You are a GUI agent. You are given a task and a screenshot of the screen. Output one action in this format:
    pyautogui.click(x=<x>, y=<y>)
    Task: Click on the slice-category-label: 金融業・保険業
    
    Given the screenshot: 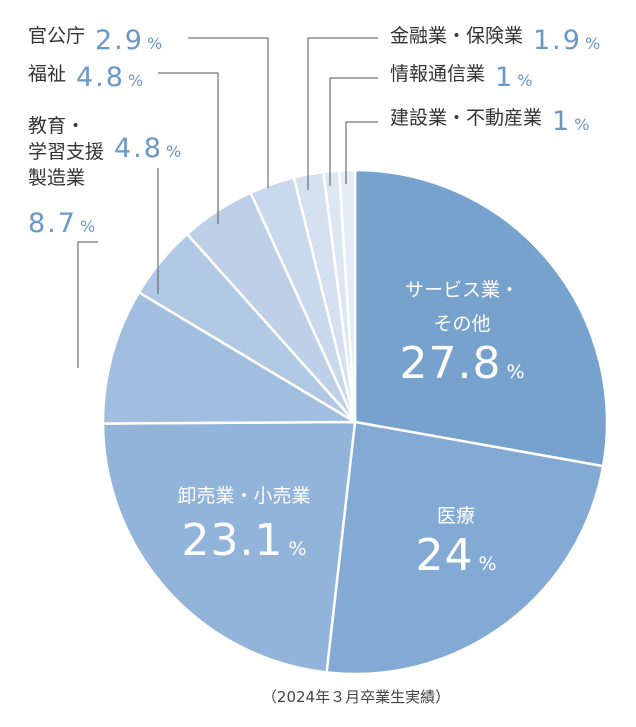 What is the action you would take?
    pyautogui.click(x=456, y=36)
    